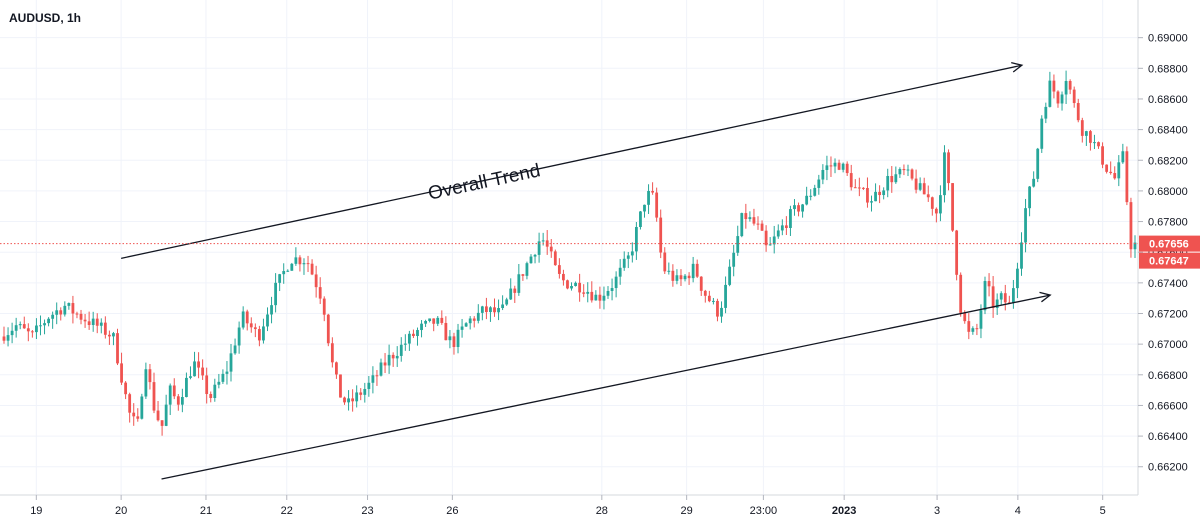 The width and height of the screenshot is (1200, 523). Describe the element at coordinates (844, 511) in the screenshot. I see `x-tick-label: 2023` at that location.